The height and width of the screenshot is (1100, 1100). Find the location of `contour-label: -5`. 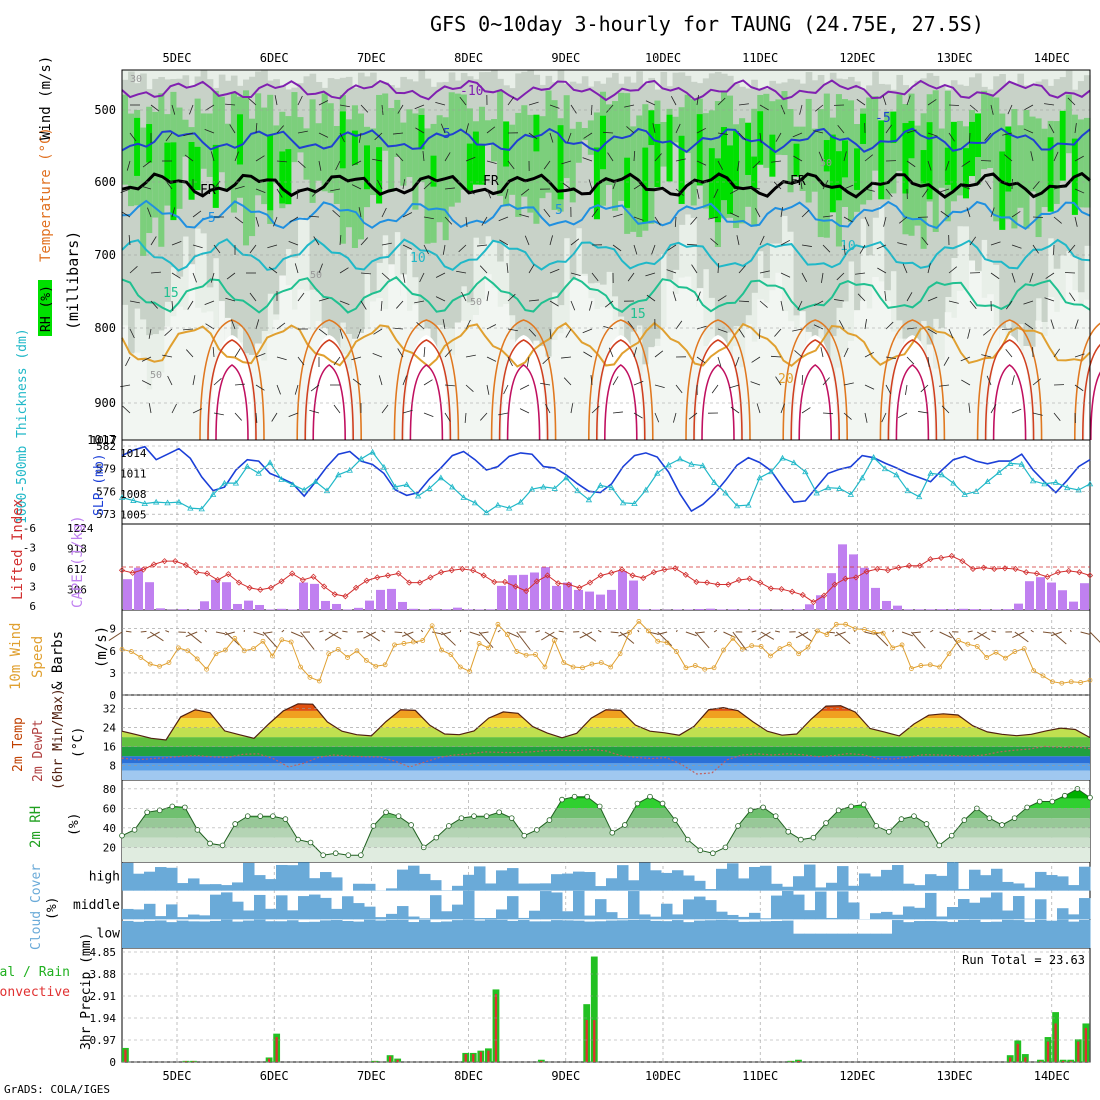

contour-label: -5 is located at coordinates (443, 134).